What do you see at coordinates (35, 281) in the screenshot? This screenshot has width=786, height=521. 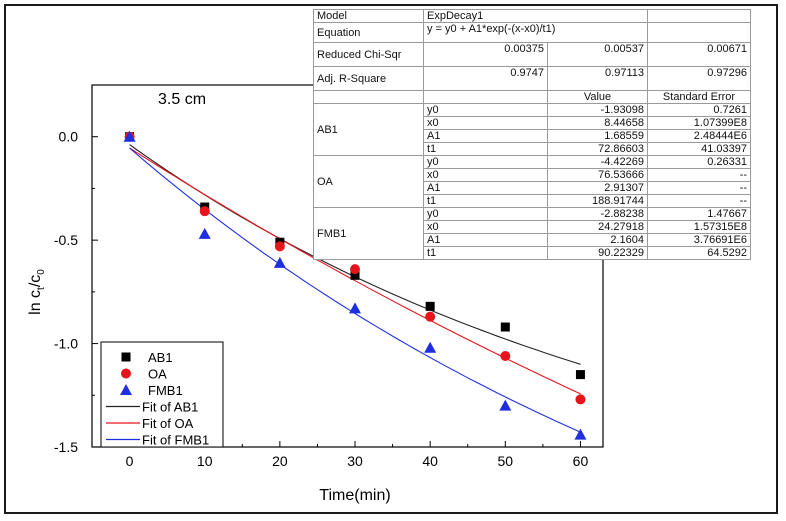 I see `y-axis-label-mid: /c` at bounding box center [35, 281].